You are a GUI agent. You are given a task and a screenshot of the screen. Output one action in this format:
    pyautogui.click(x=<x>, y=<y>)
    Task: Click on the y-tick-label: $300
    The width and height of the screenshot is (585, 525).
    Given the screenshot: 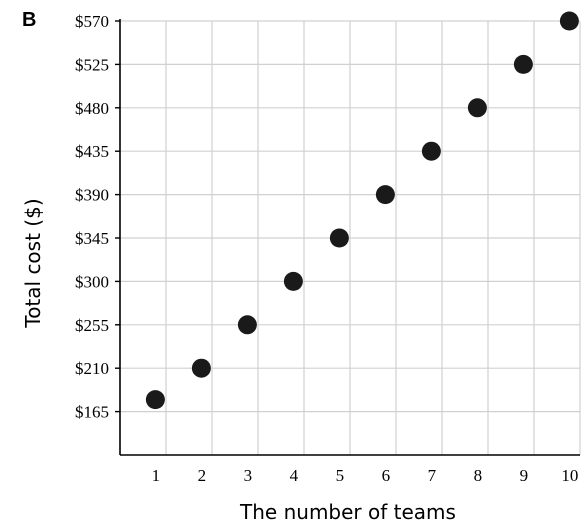 What is the action you would take?
    pyautogui.click(x=92, y=281)
    